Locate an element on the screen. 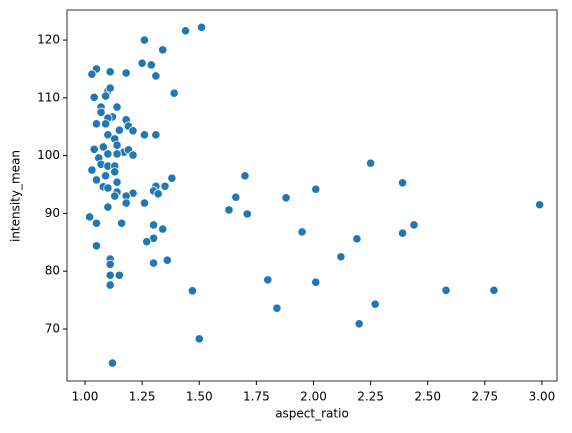 This screenshot has width=572, height=433. x-tick-label: 2.25 is located at coordinates (370, 397).